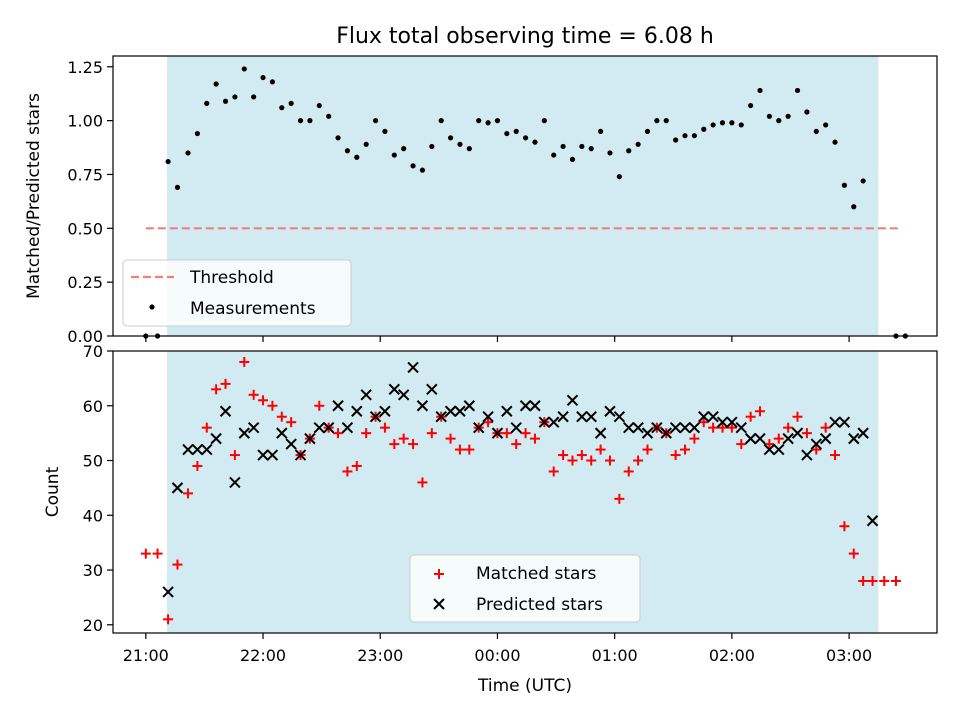 This screenshot has height=720, width=960. What do you see at coordinates (497, 339) in the screenshot?
I see `top-x-ticks` at bounding box center [497, 339].